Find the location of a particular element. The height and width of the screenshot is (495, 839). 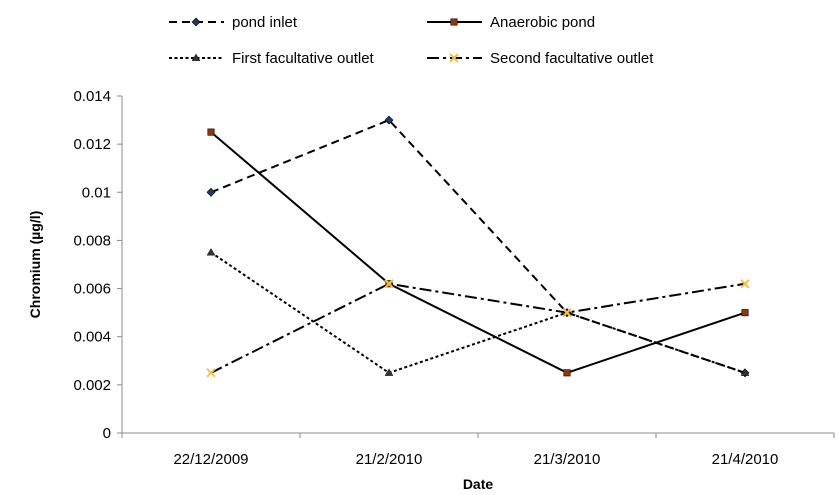

y-tick-label: 0.008 is located at coordinates (92, 240).